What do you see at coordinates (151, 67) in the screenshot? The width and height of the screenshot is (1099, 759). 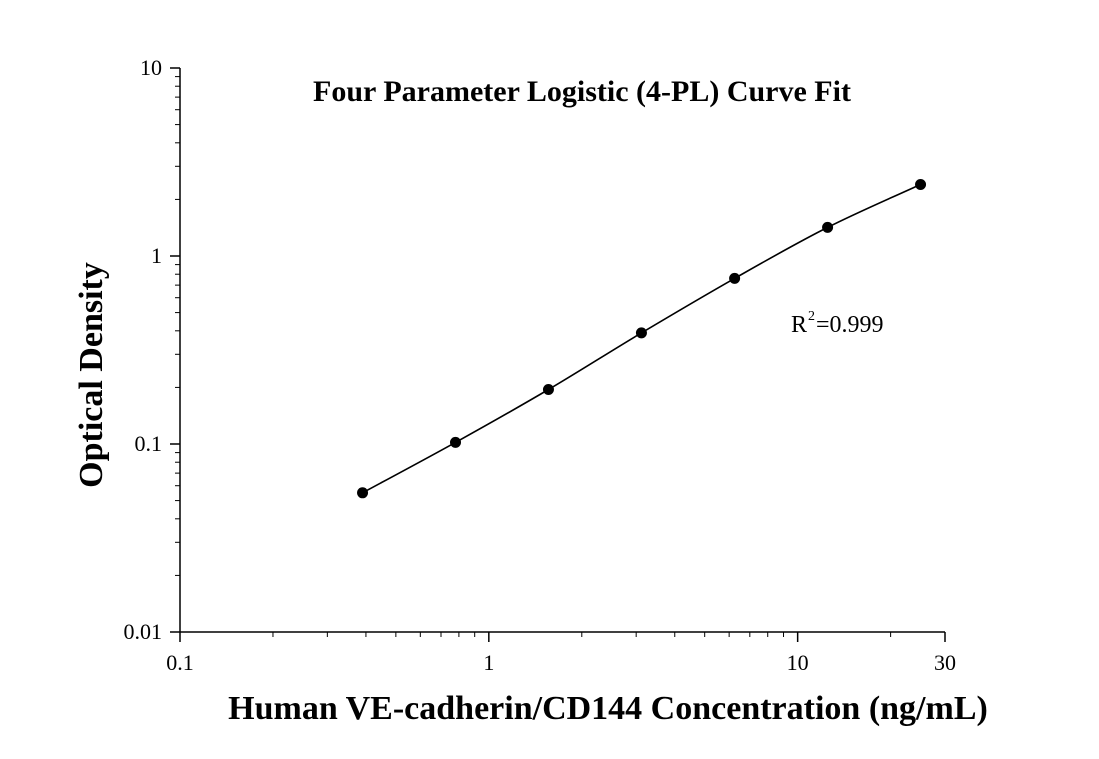 I see `y-tick-label: 10` at bounding box center [151, 67].